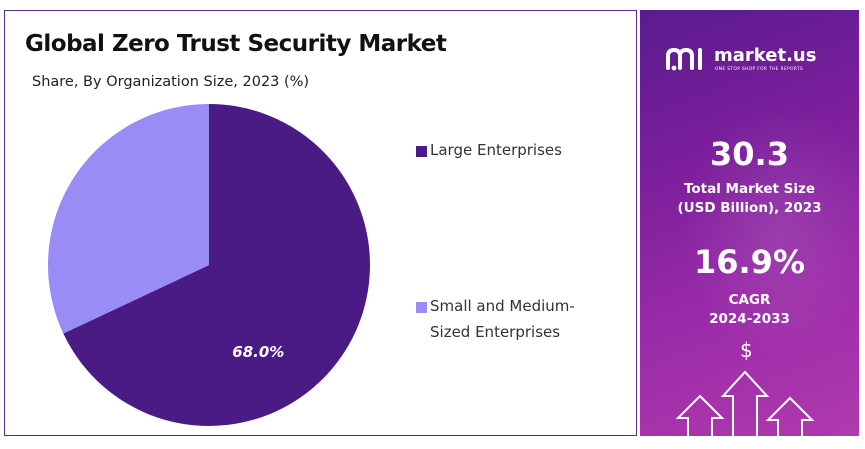  I want to click on cagr-label-line1: CAGR, so click(749, 300).